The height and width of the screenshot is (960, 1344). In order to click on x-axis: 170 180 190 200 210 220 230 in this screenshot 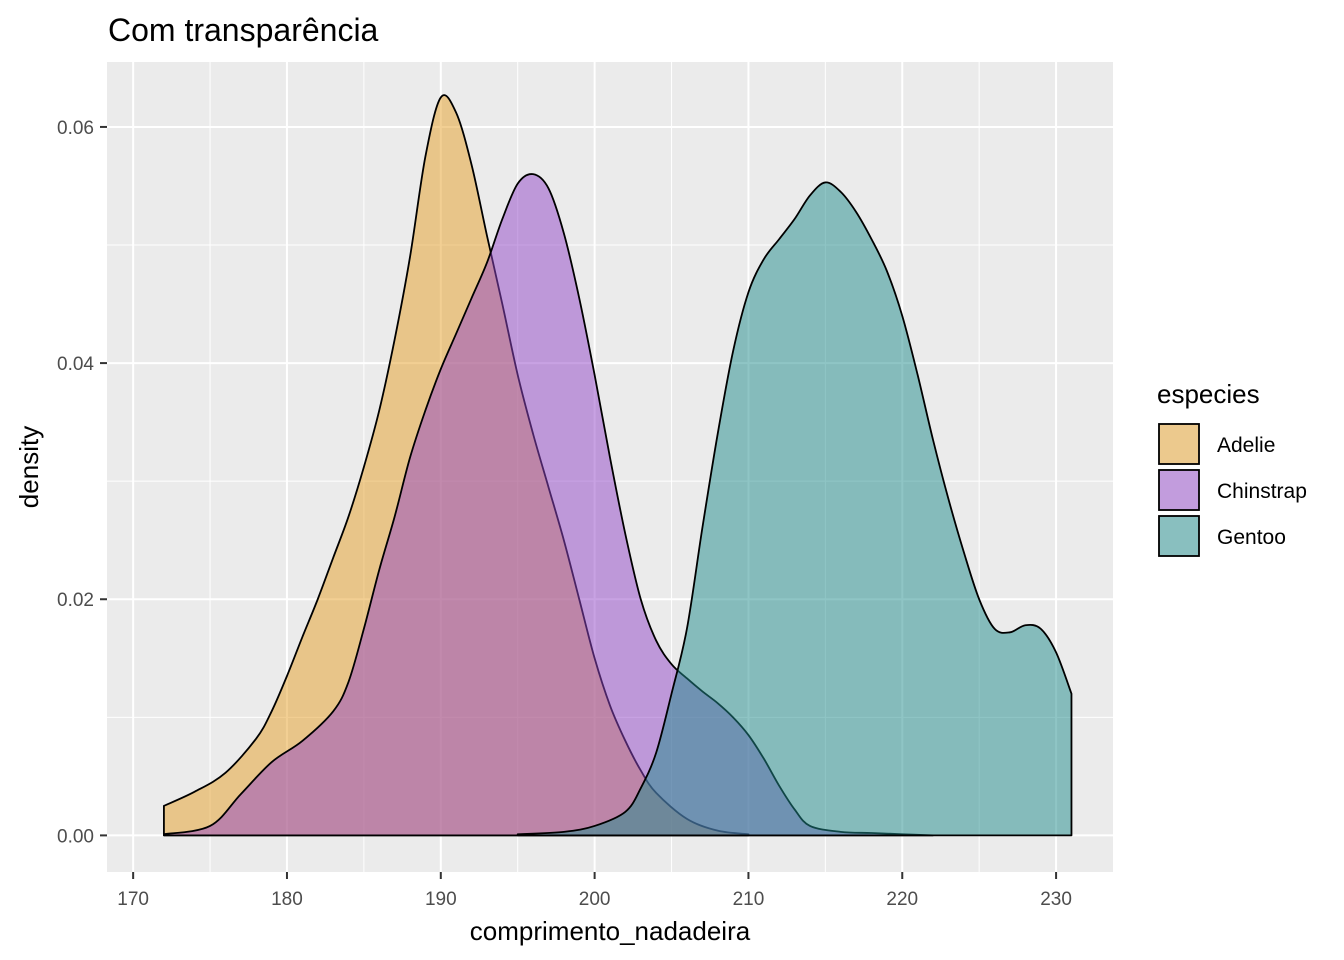, I will do `click(594, 891)`.